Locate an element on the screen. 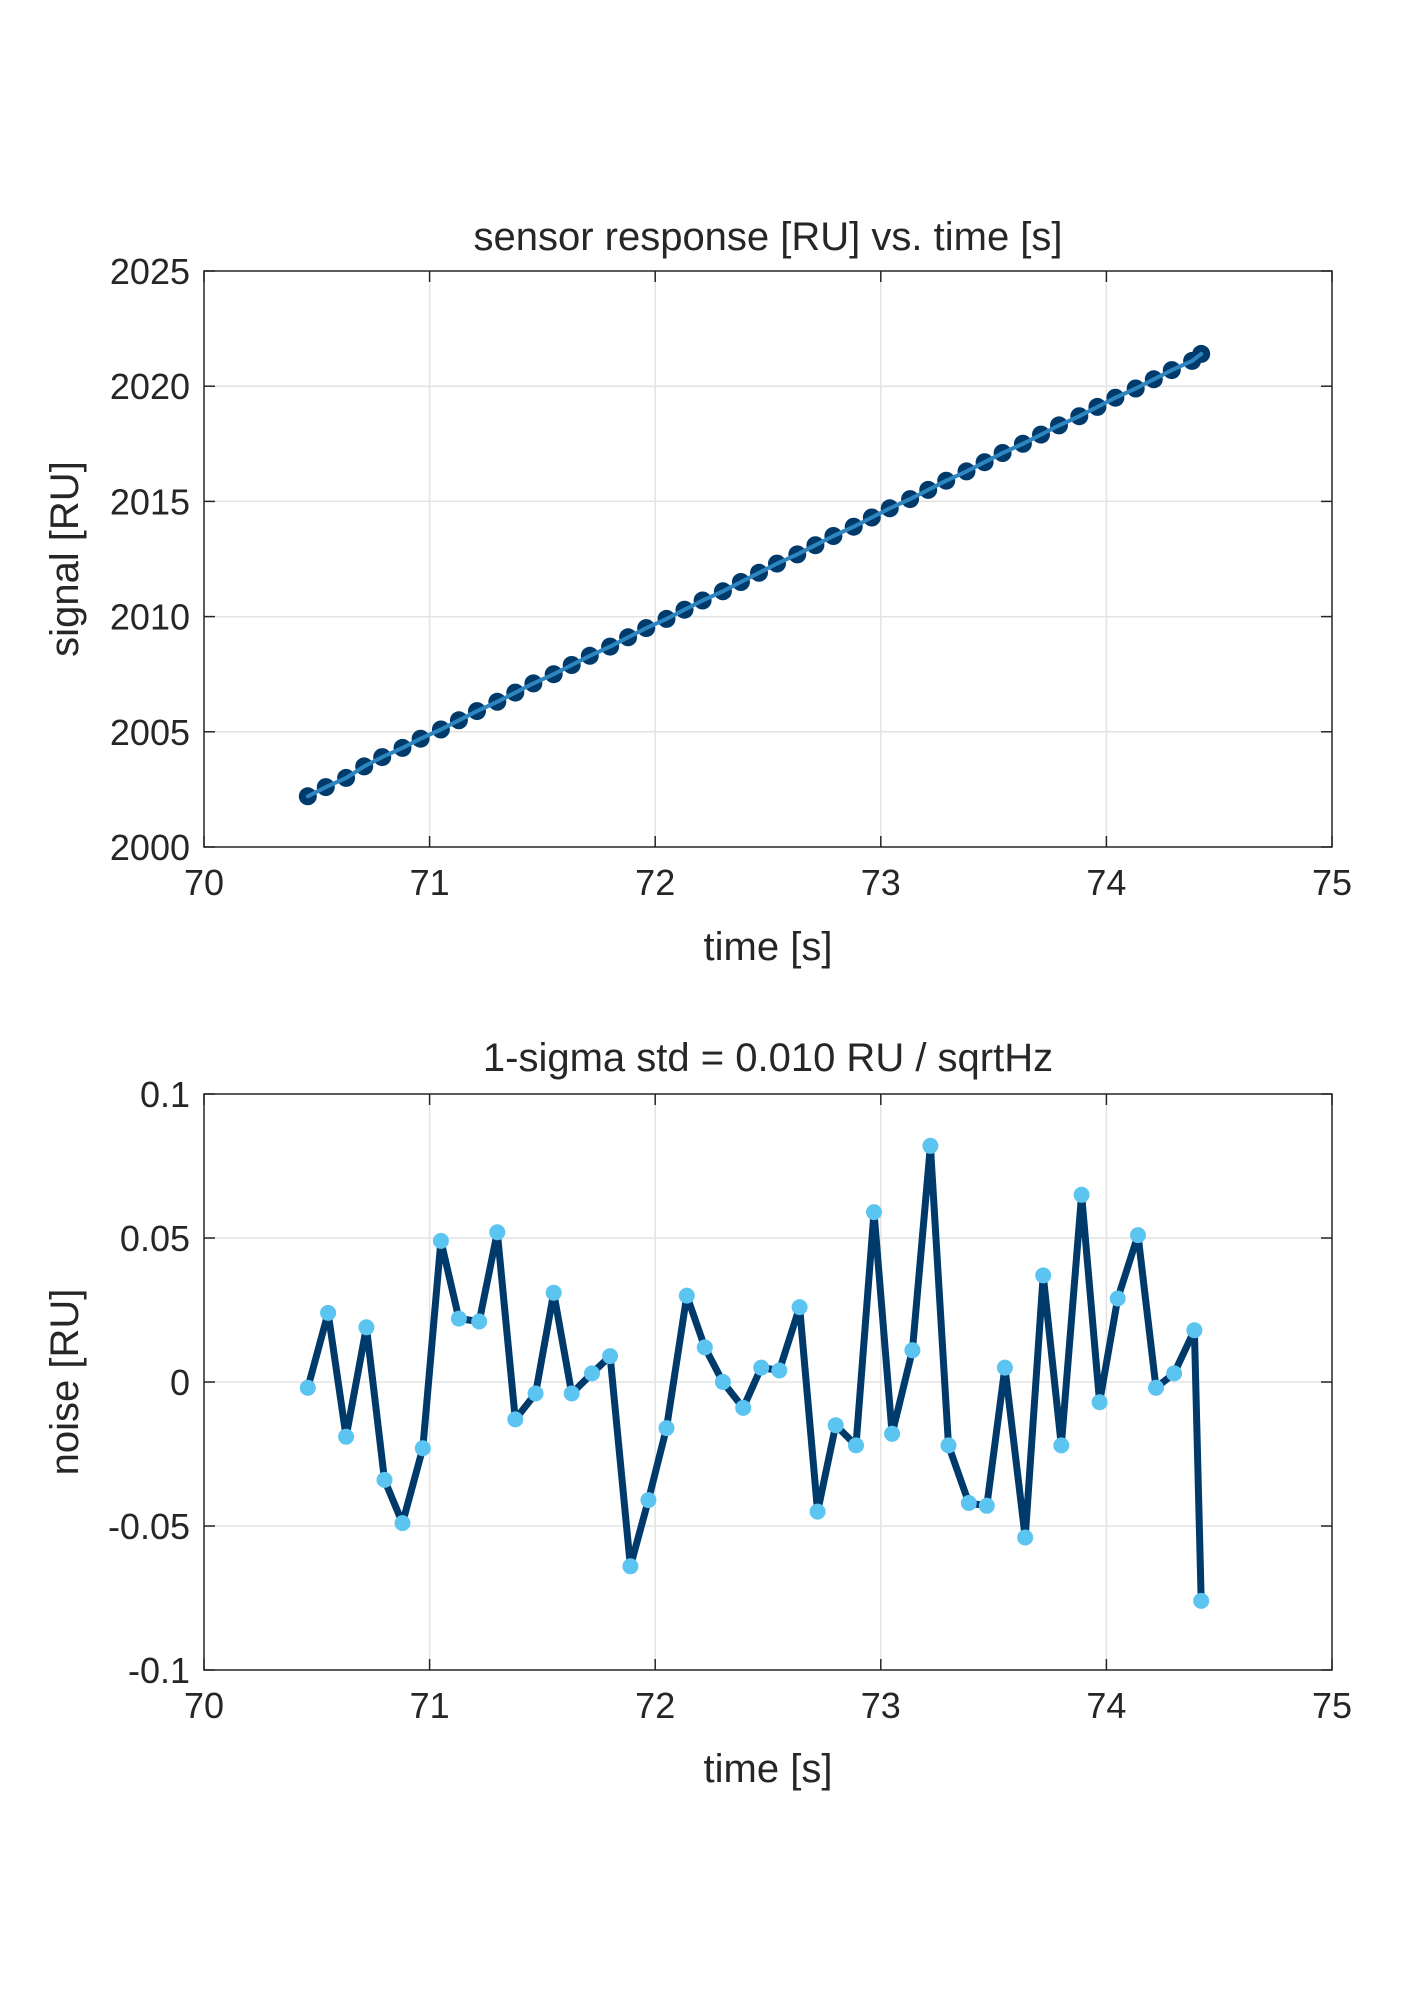  signal-x-tick-label: 74 is located at coordinates (1106, 882).